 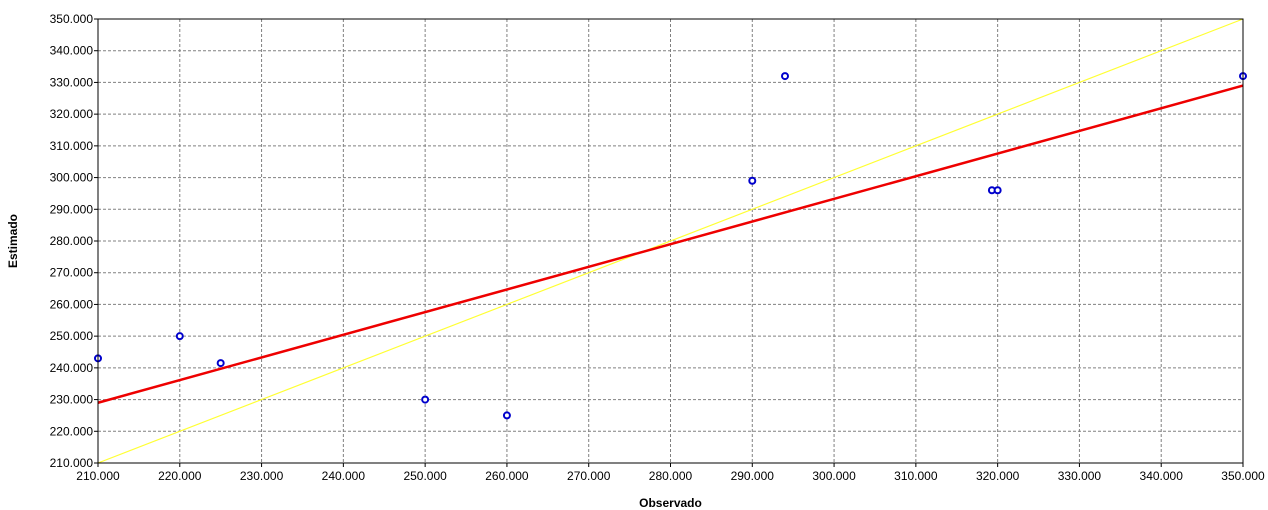 What do you see at coordinates (72, 51) in the screenshot?
I see `y-tick-label: 340.000` at bounding box center [72, 51].